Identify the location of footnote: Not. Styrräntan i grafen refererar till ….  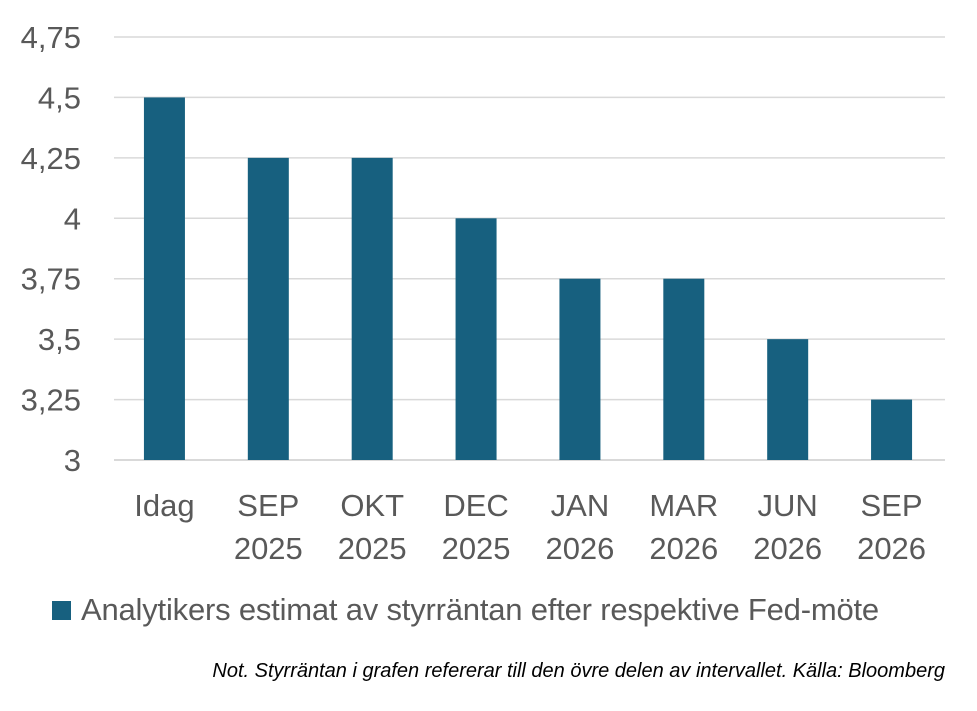
(578, 671).